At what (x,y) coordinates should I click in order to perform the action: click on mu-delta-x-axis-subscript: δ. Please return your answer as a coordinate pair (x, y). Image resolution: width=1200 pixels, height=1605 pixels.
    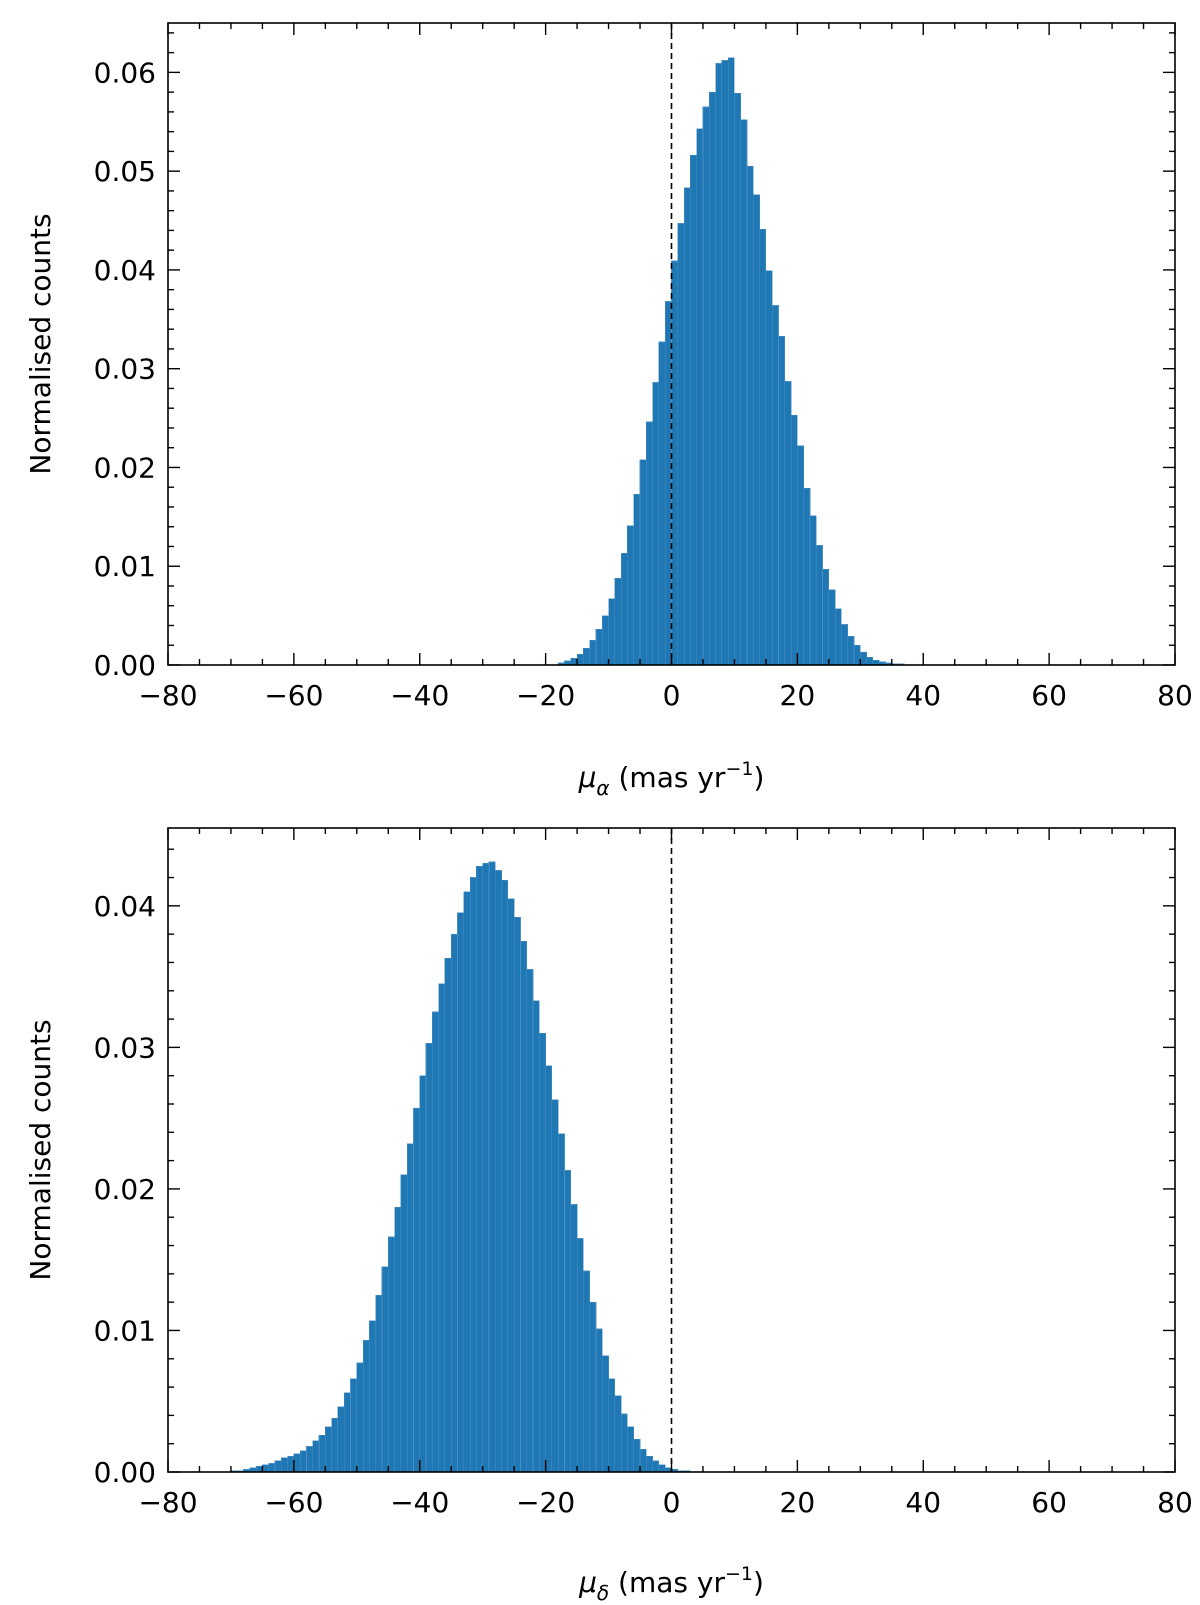
    Looking at the image, I should click on (603, 1593).